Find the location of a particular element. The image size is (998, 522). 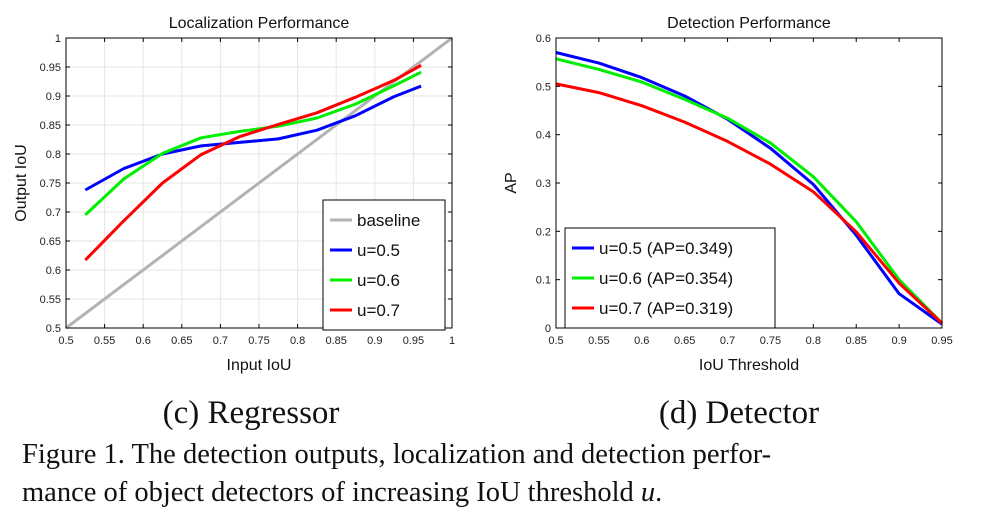

chart1-x-tick-label: 1 is located at coordinates (452, 341).